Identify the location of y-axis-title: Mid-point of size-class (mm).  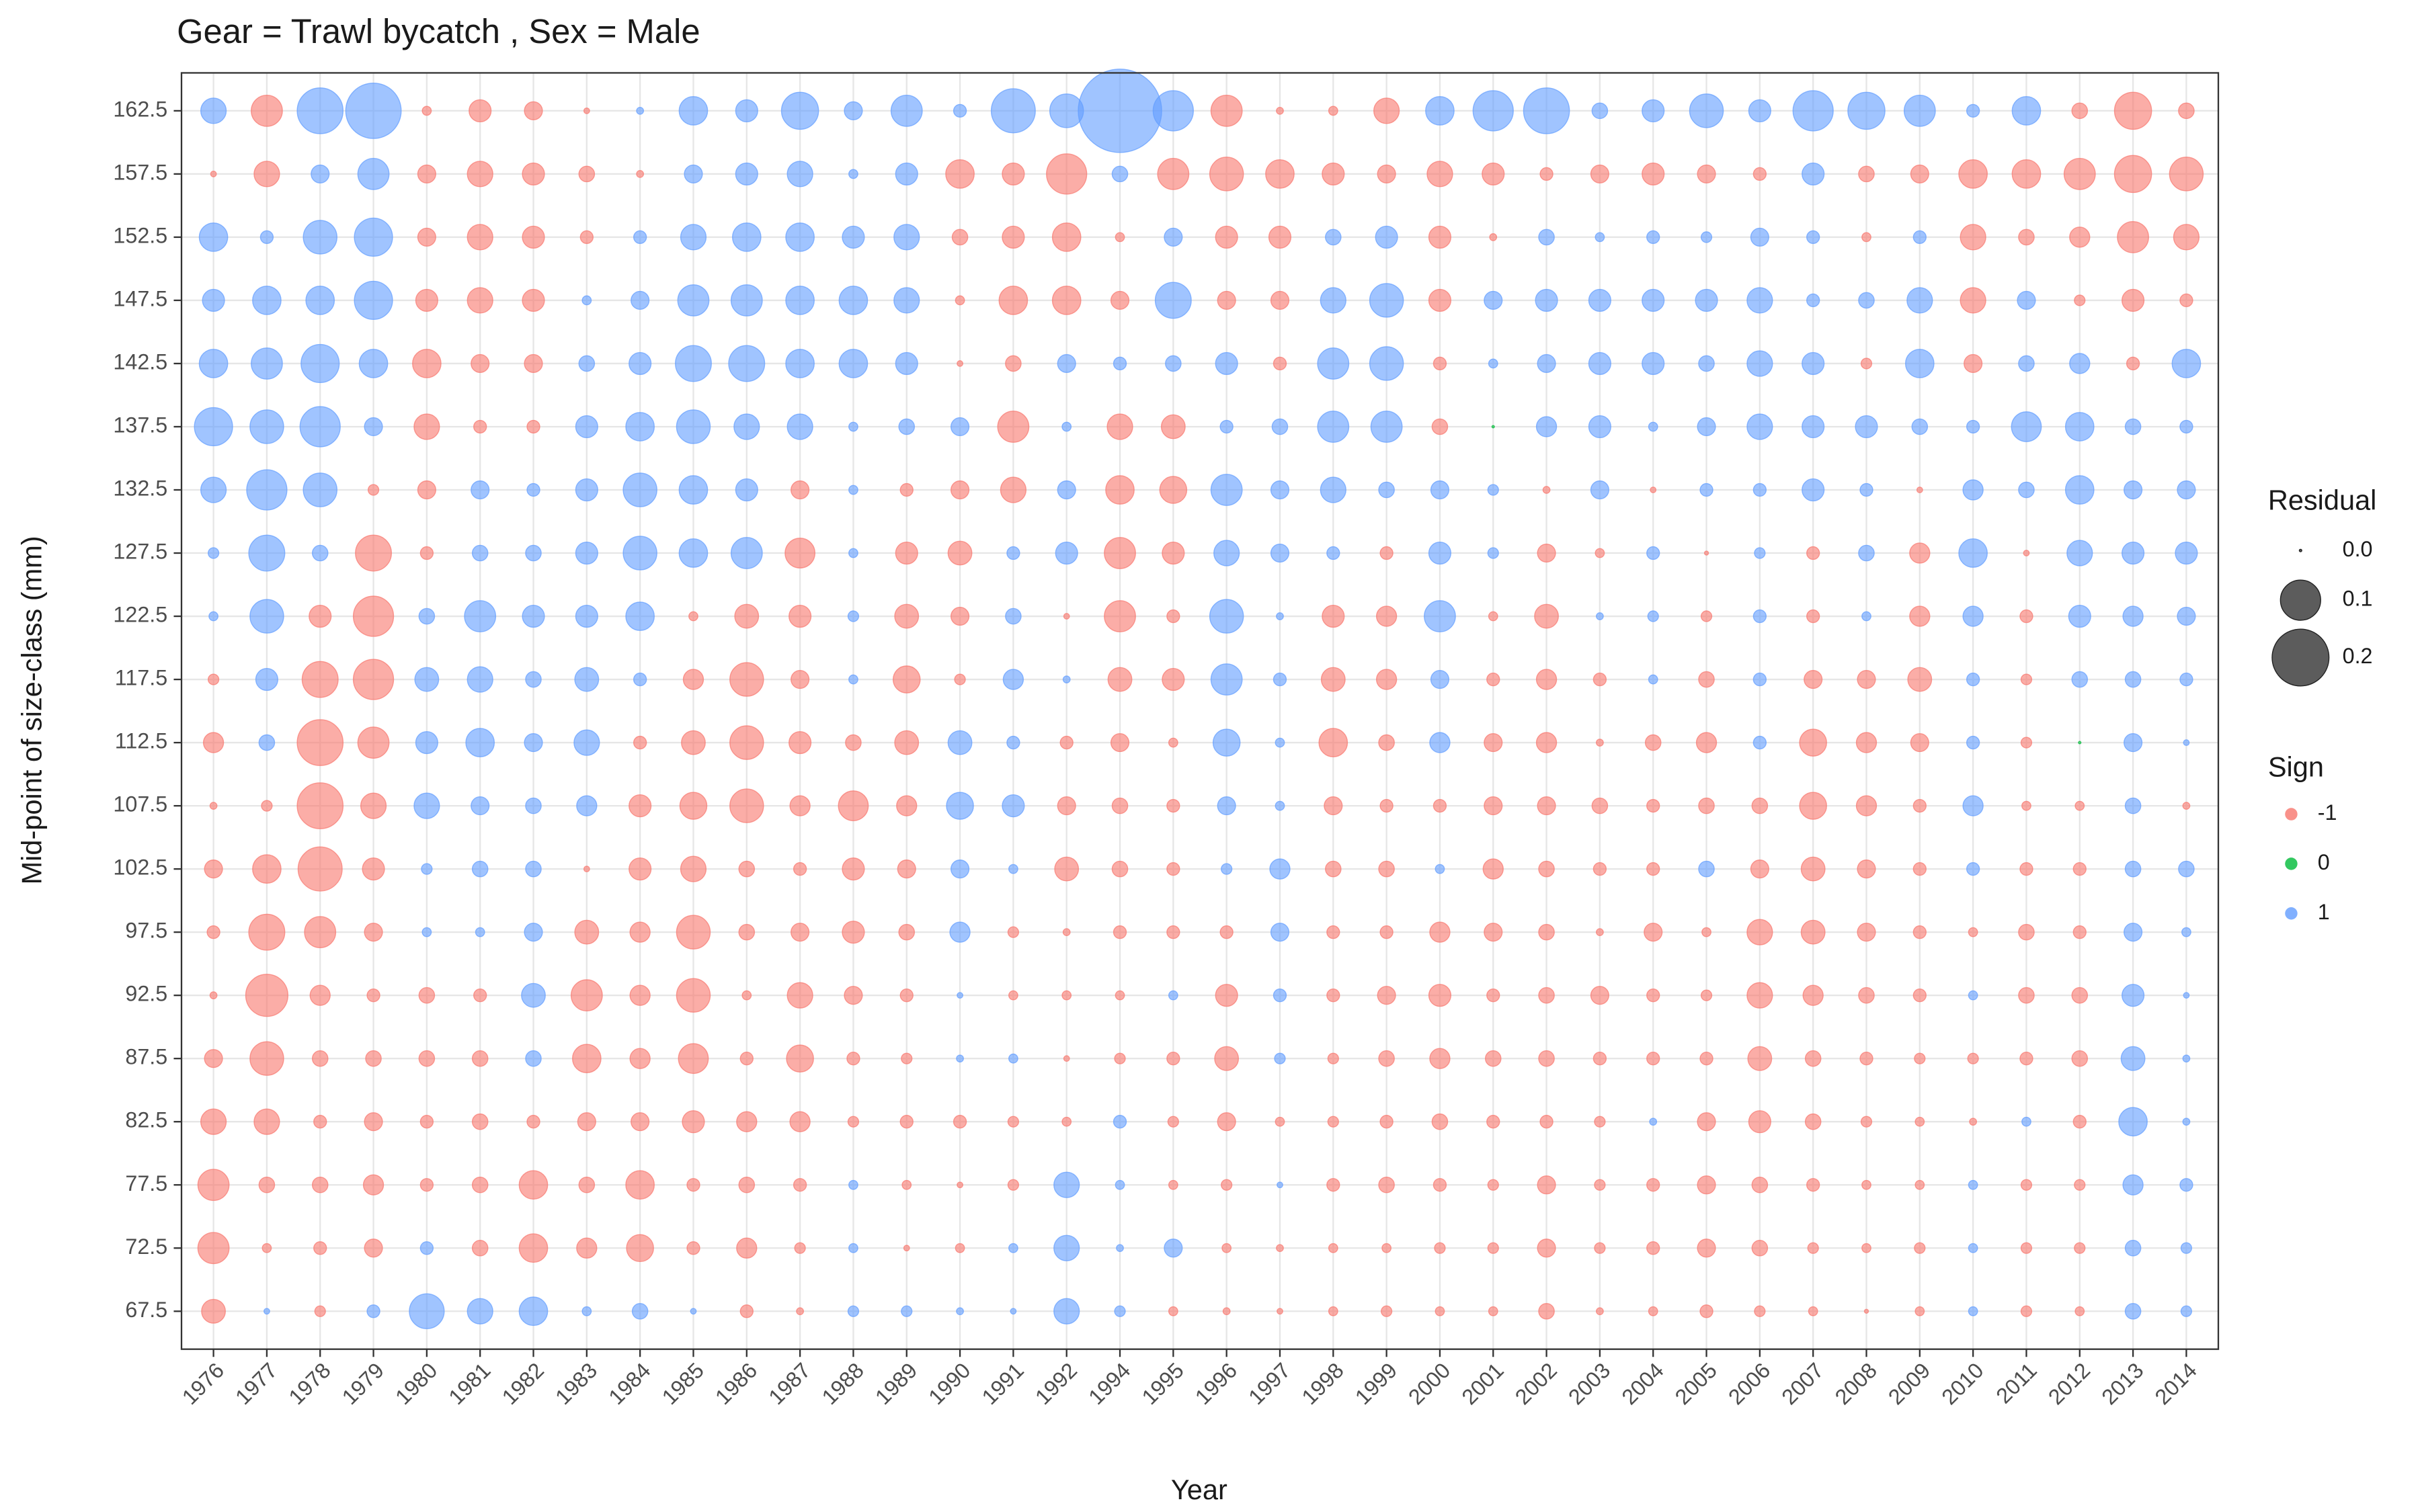
(32, 710).